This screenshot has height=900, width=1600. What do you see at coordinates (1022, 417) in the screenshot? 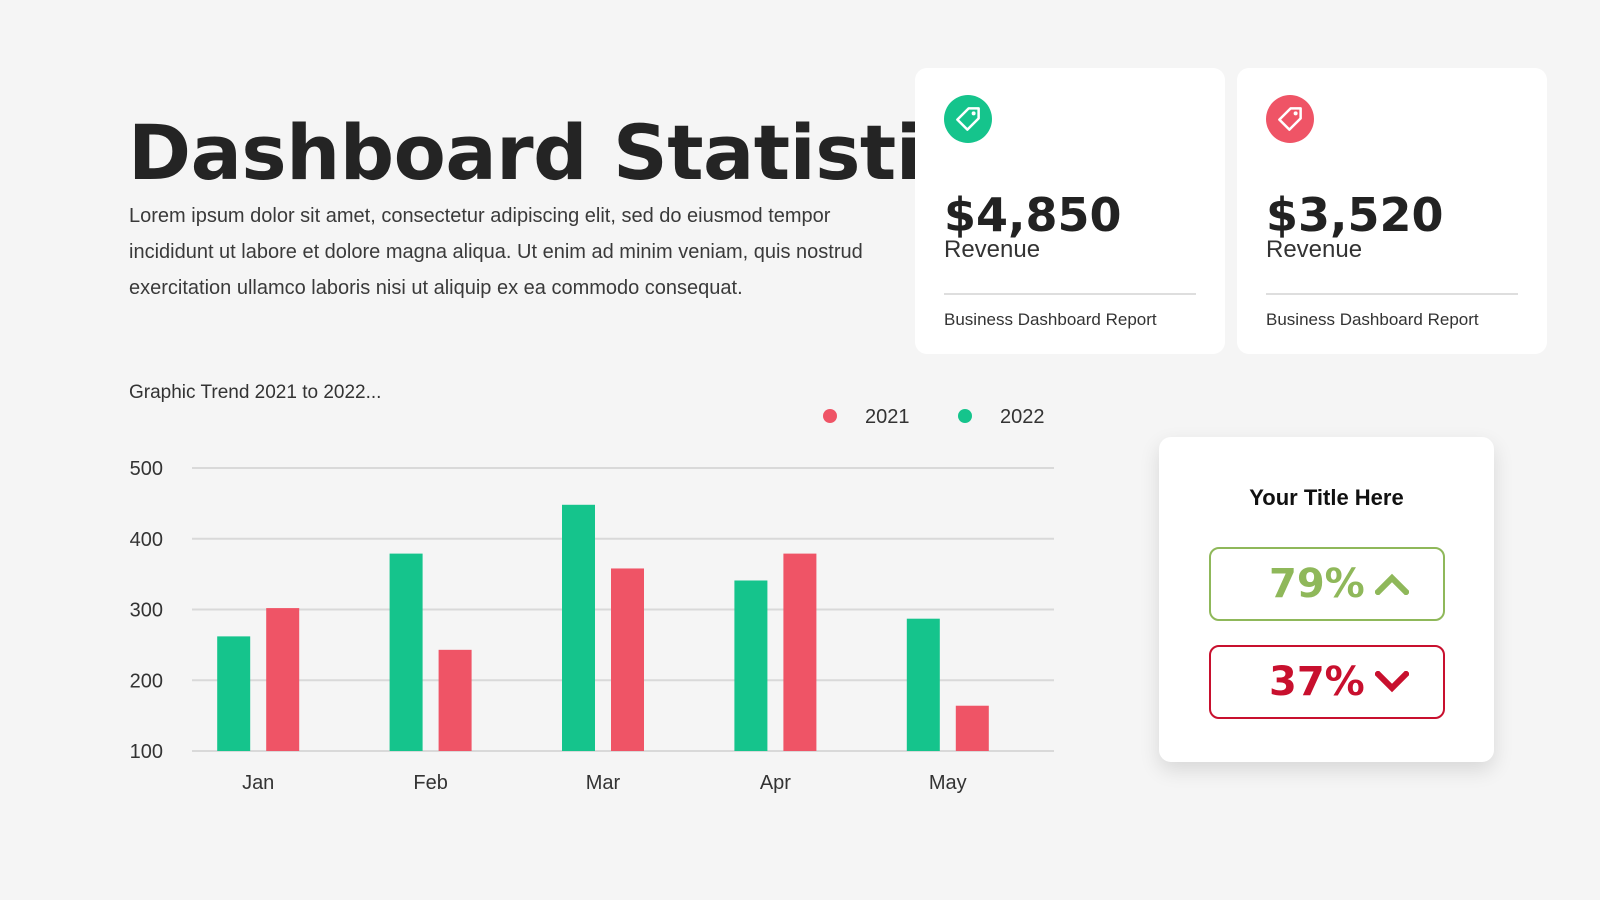
I see `legend-label: 2022` at bounding box center [1022, 417].